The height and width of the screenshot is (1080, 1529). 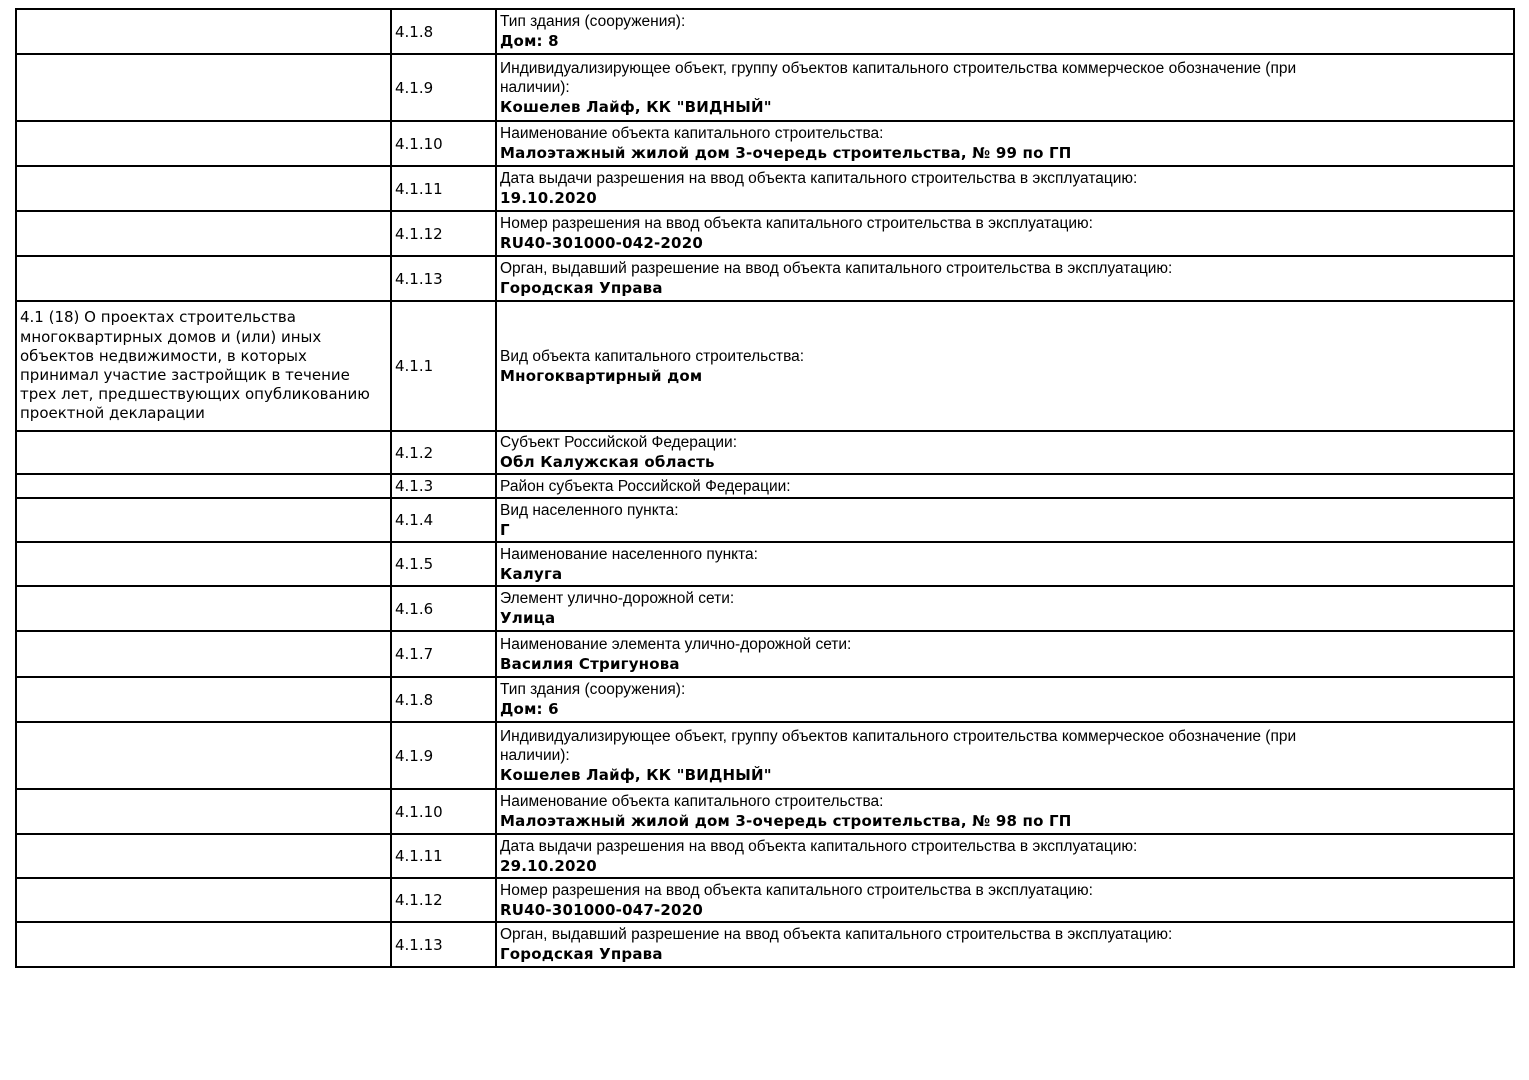 I want to click on row-code: 4.1.3, so click(x=443, y=486).